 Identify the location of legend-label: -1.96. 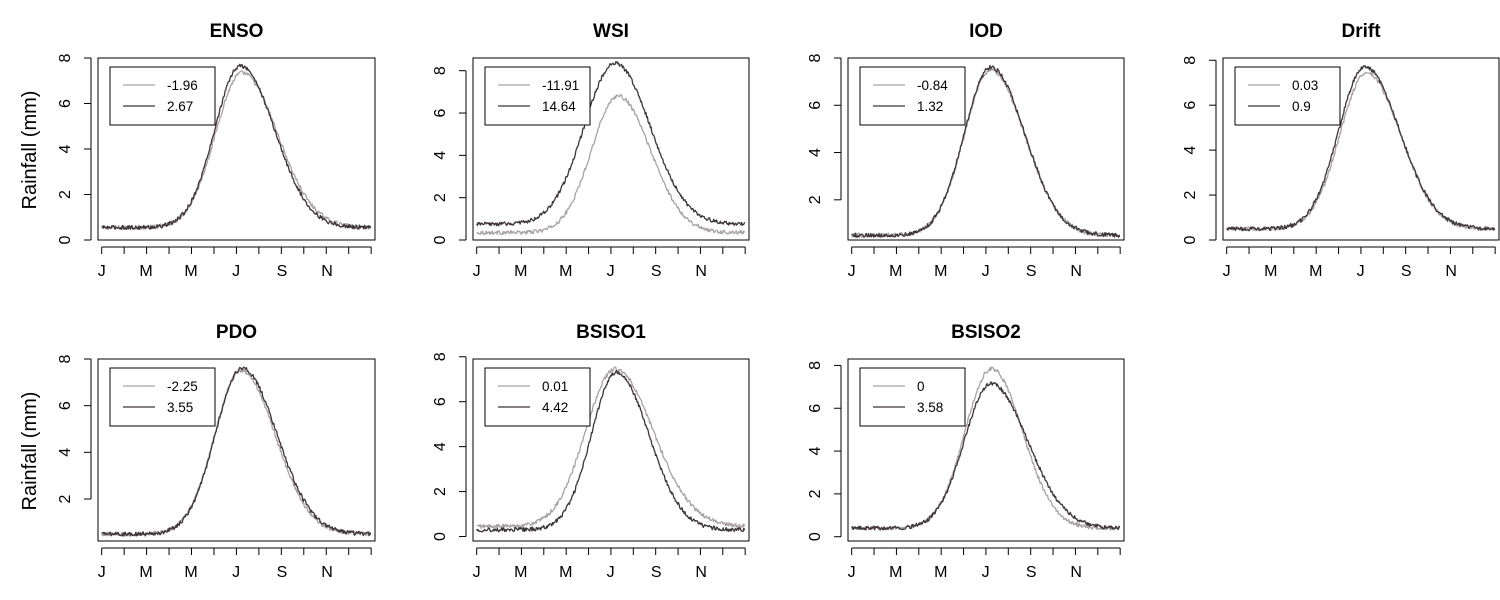
(182, 85).